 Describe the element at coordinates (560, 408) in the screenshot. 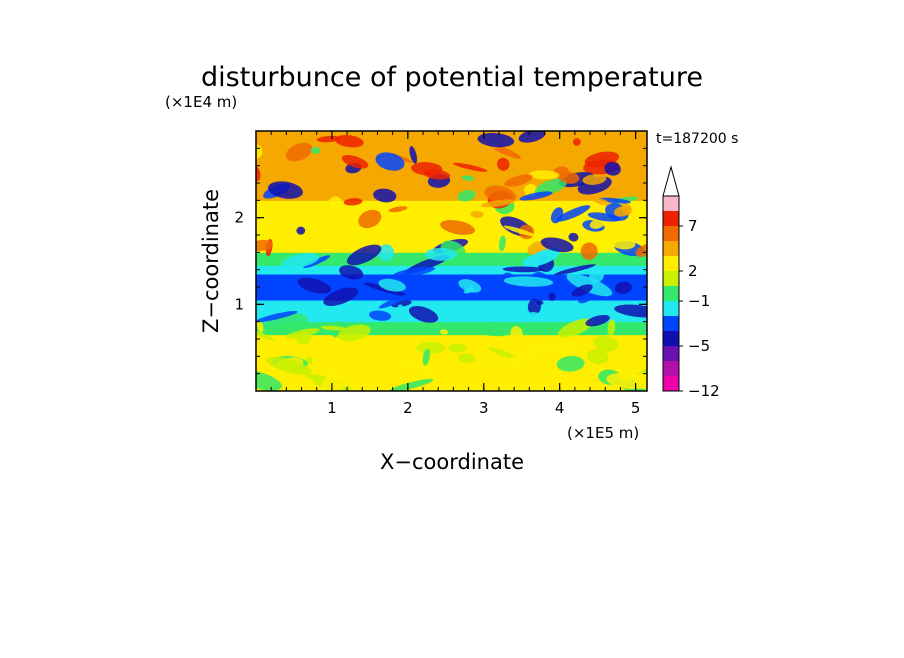

I see `x-tick-label: 4` at that location.